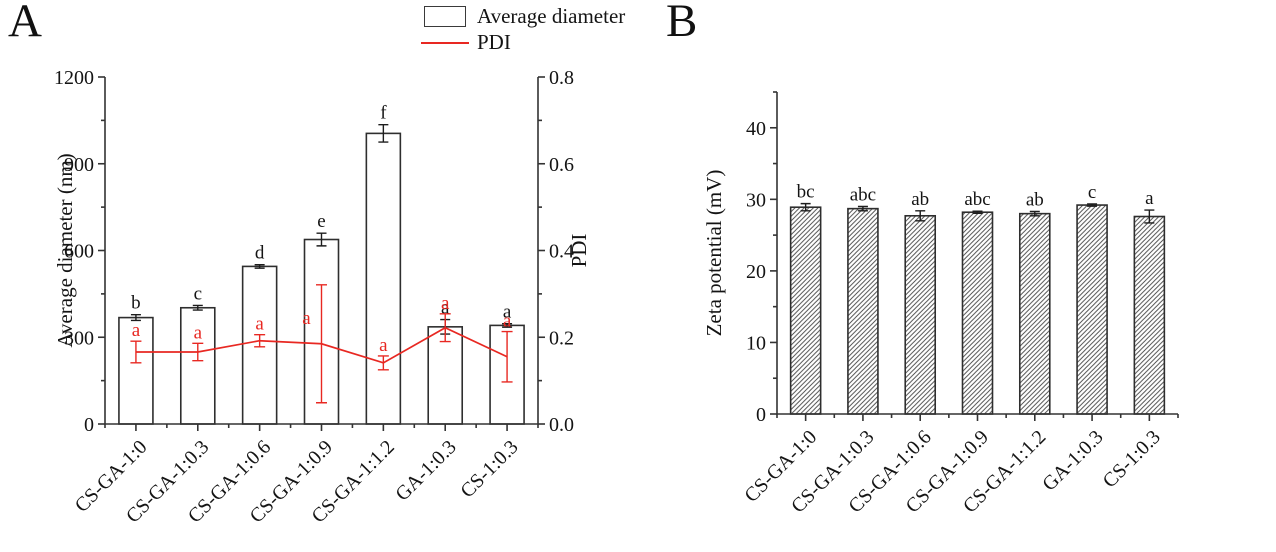 The image size is (1276, 552). I want to click on svg-text: 30, so click(756, 200).